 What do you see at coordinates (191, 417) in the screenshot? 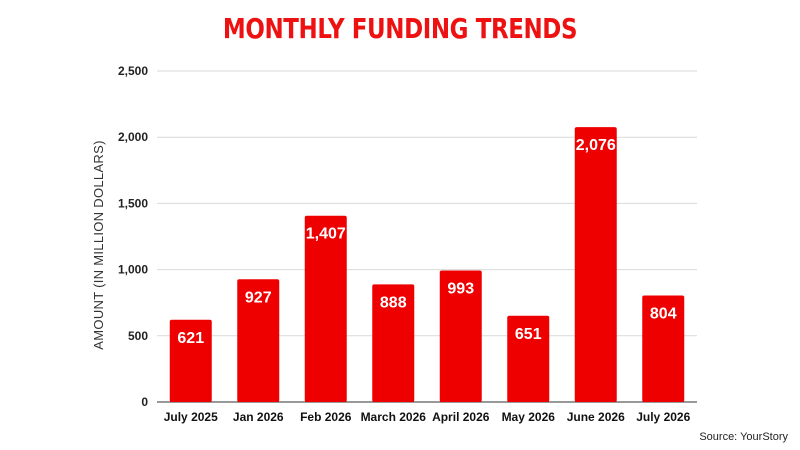
I see `x-tick-label: July 2025` at bounding box center [191, 417].